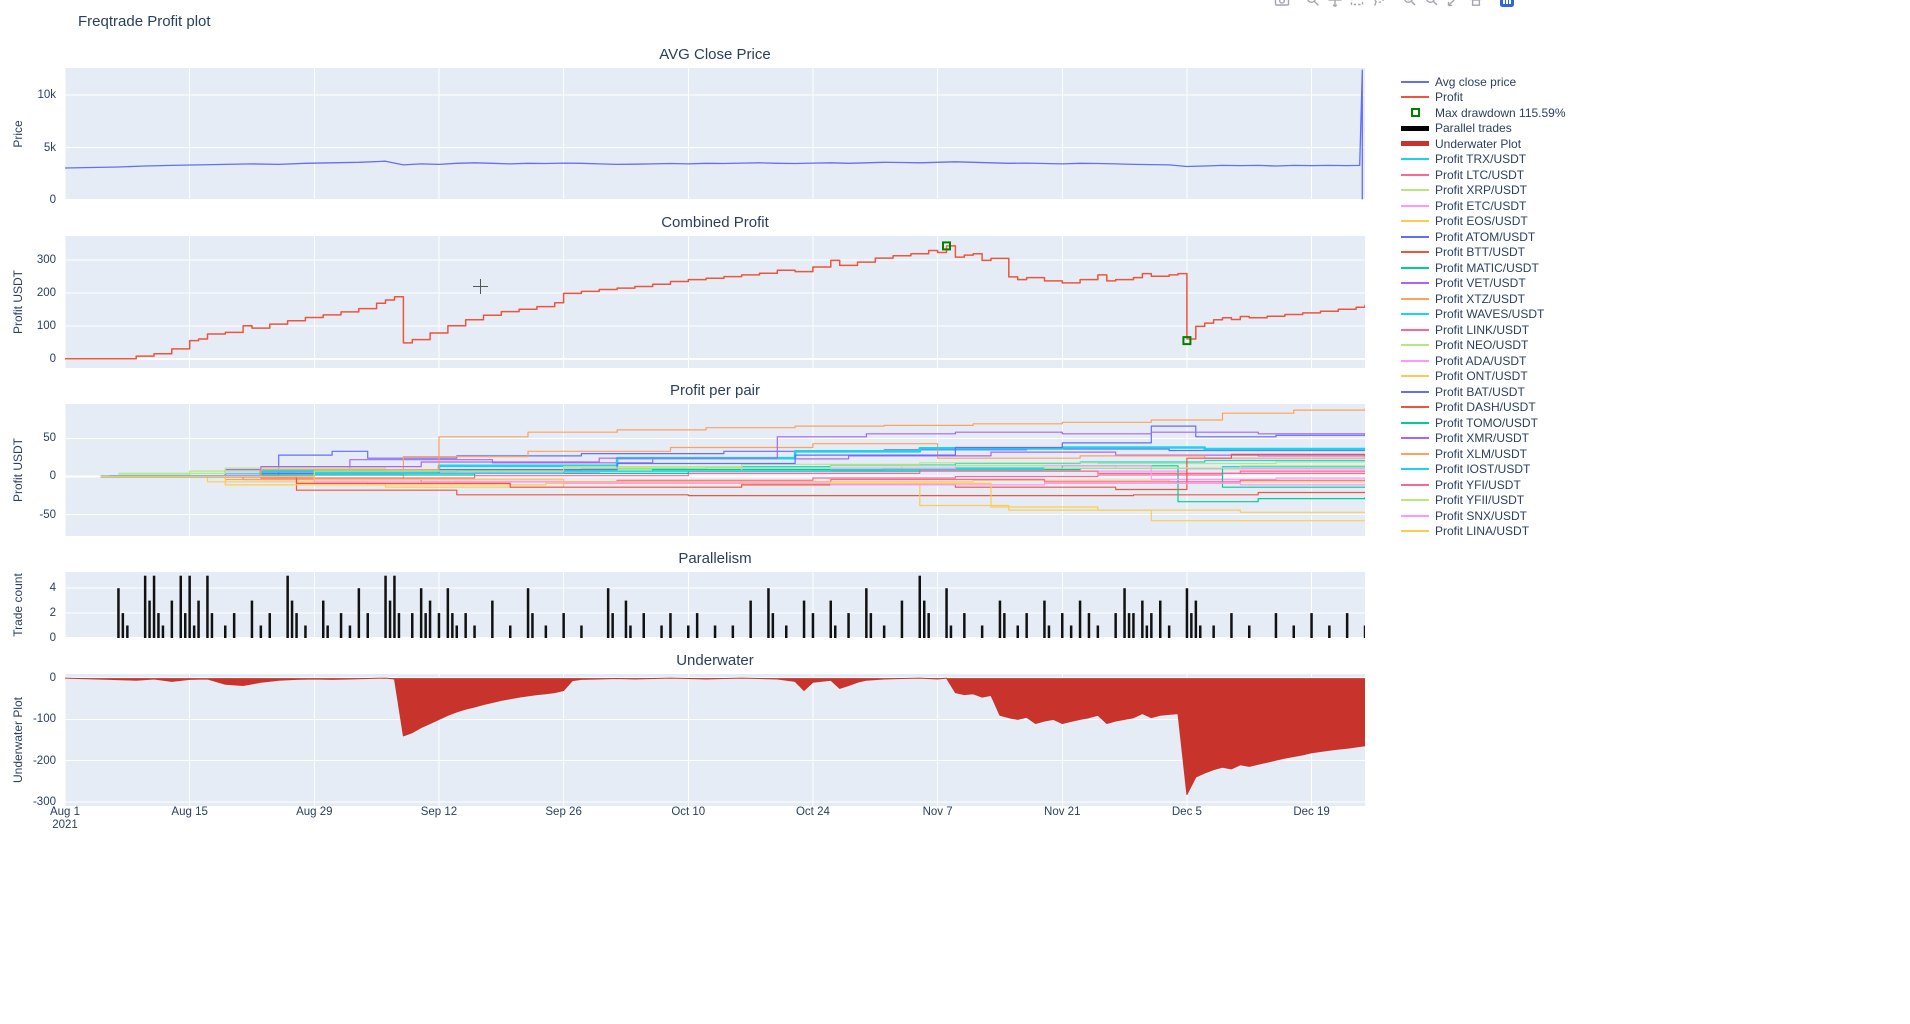 The width and height of the screenshot is (1910, 1024). Describe the element at coordinates (715, 605) in the screenshot. I see `parallelism-plot-area` at that location.